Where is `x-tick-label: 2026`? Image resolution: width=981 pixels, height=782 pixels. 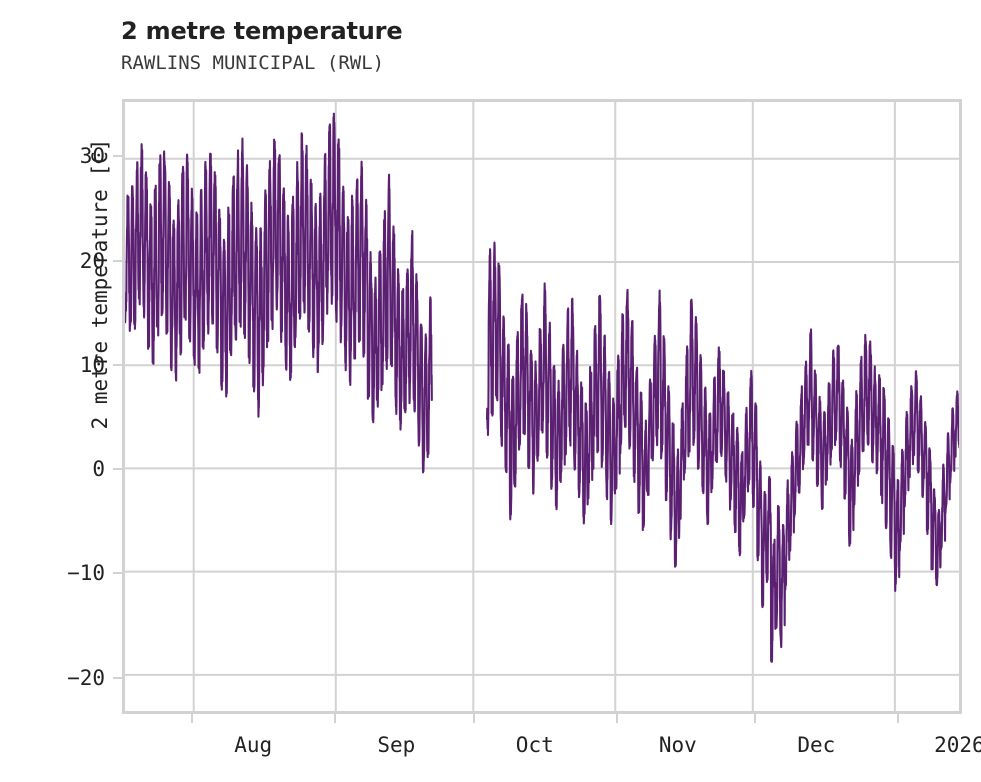 x-tick-label: 2026 is located at coordinates (957, 745).